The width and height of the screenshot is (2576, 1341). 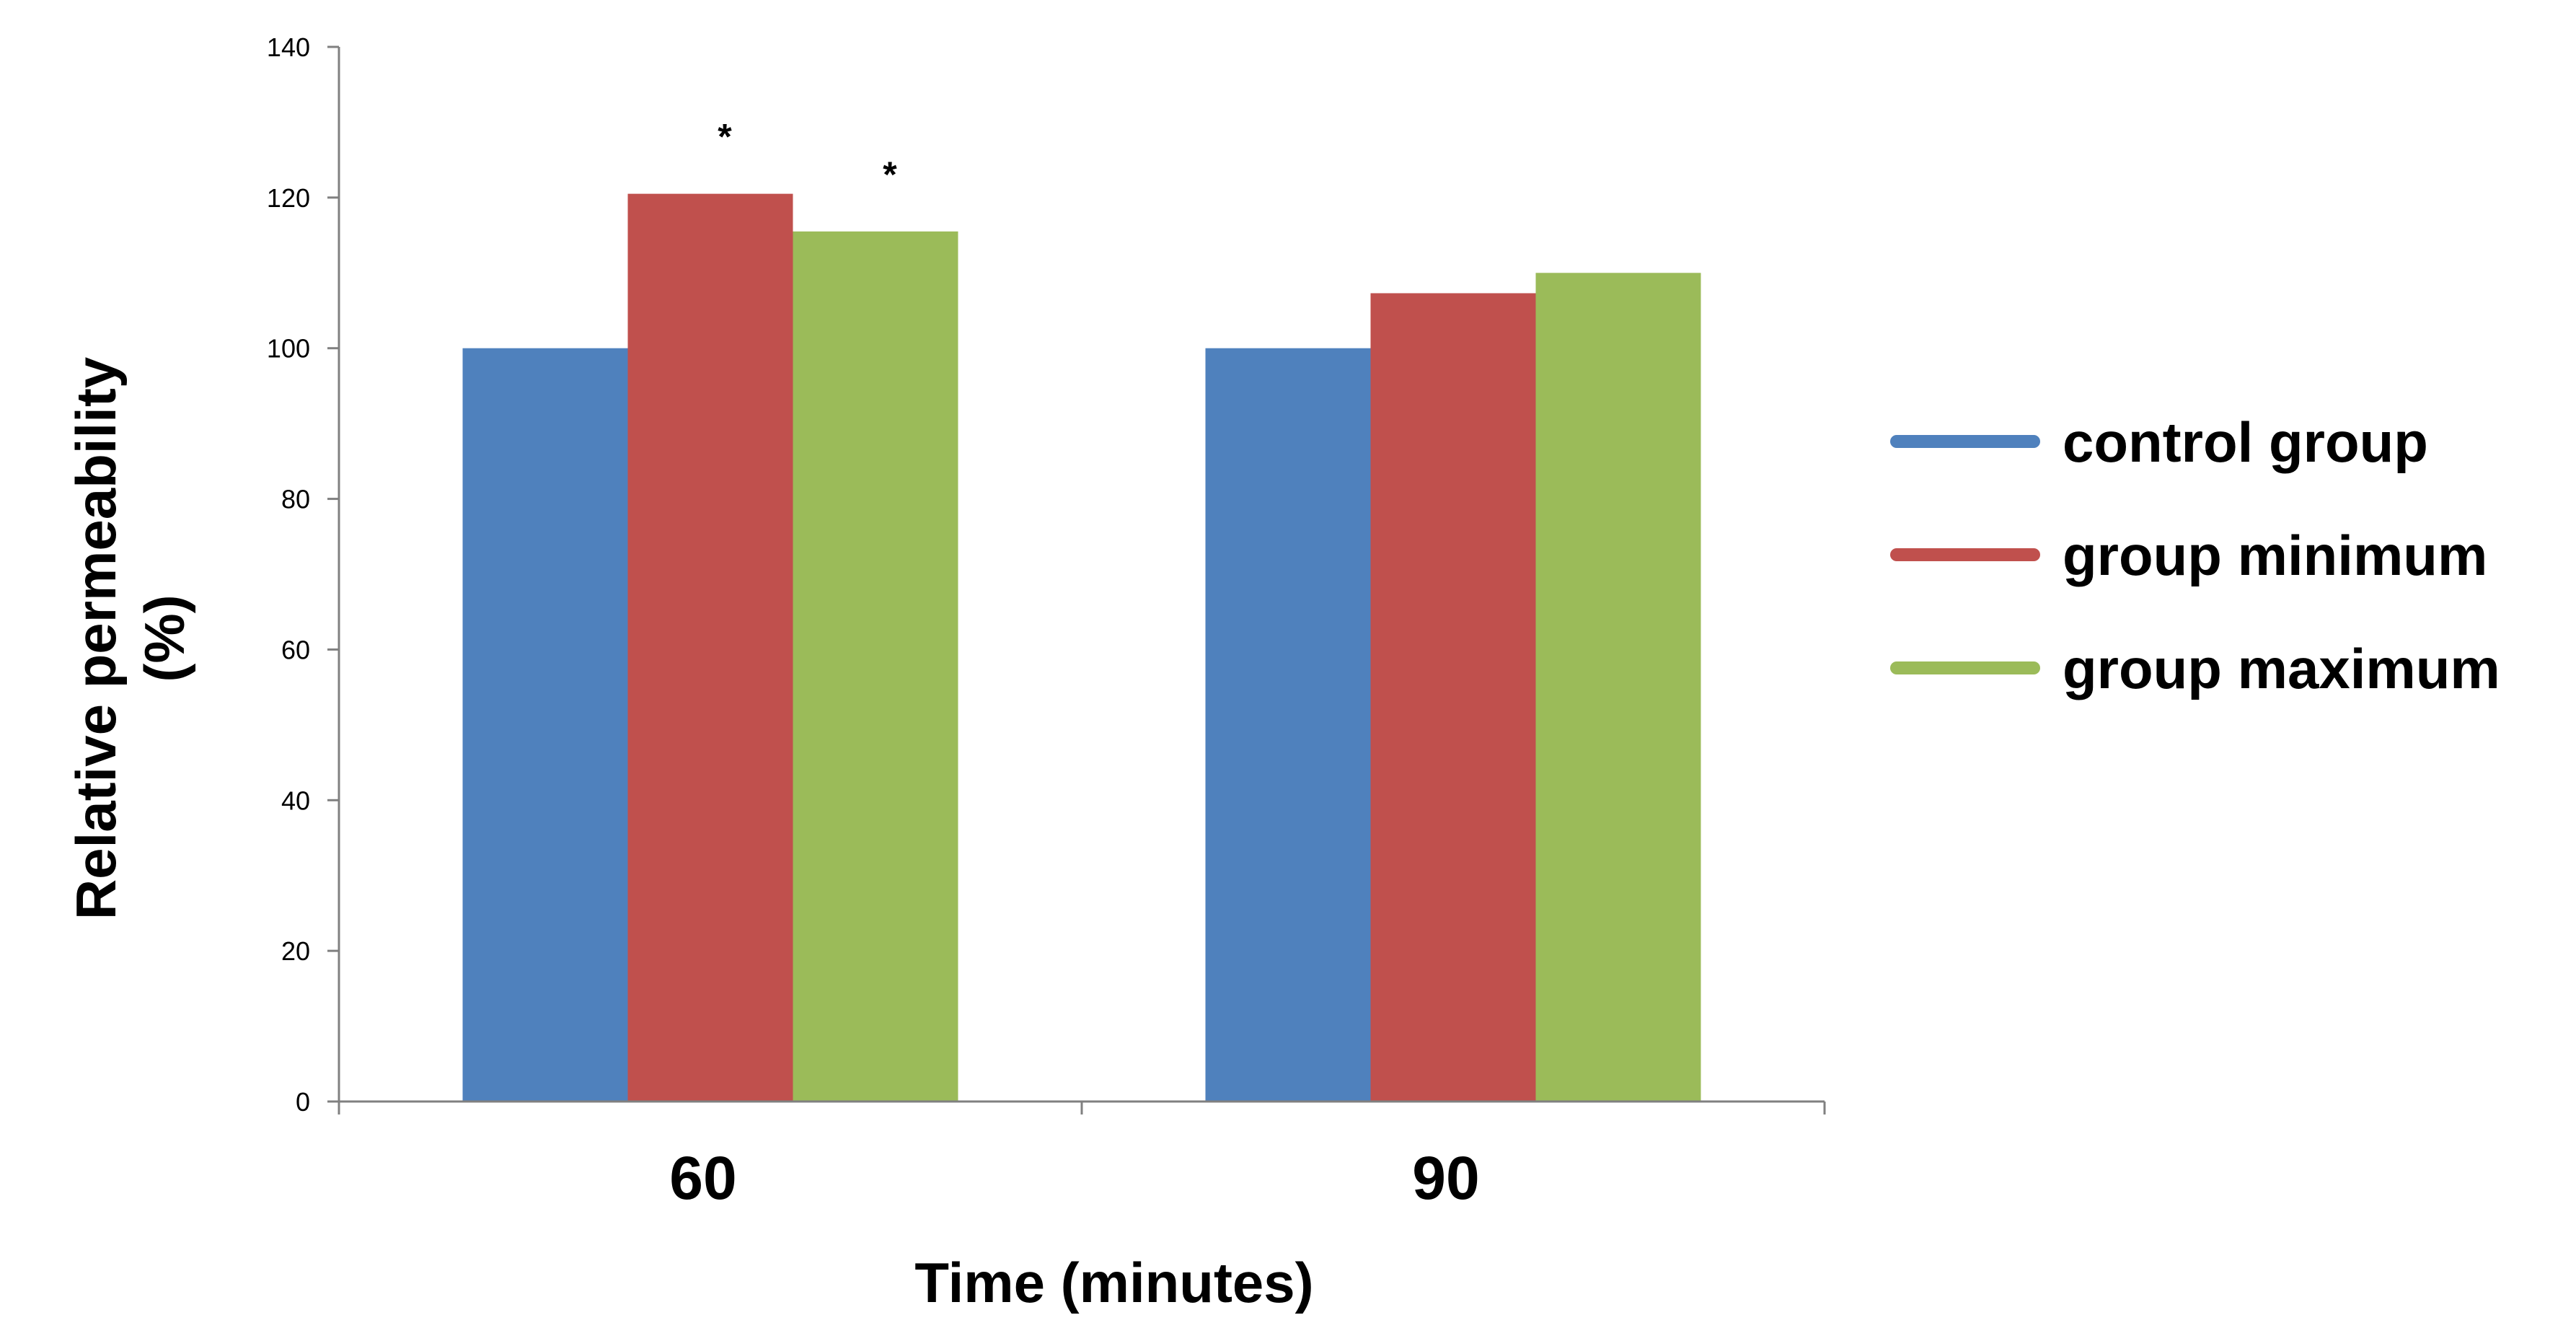 I want to click on x-category-label: 60, so click(x=702, y=1178).